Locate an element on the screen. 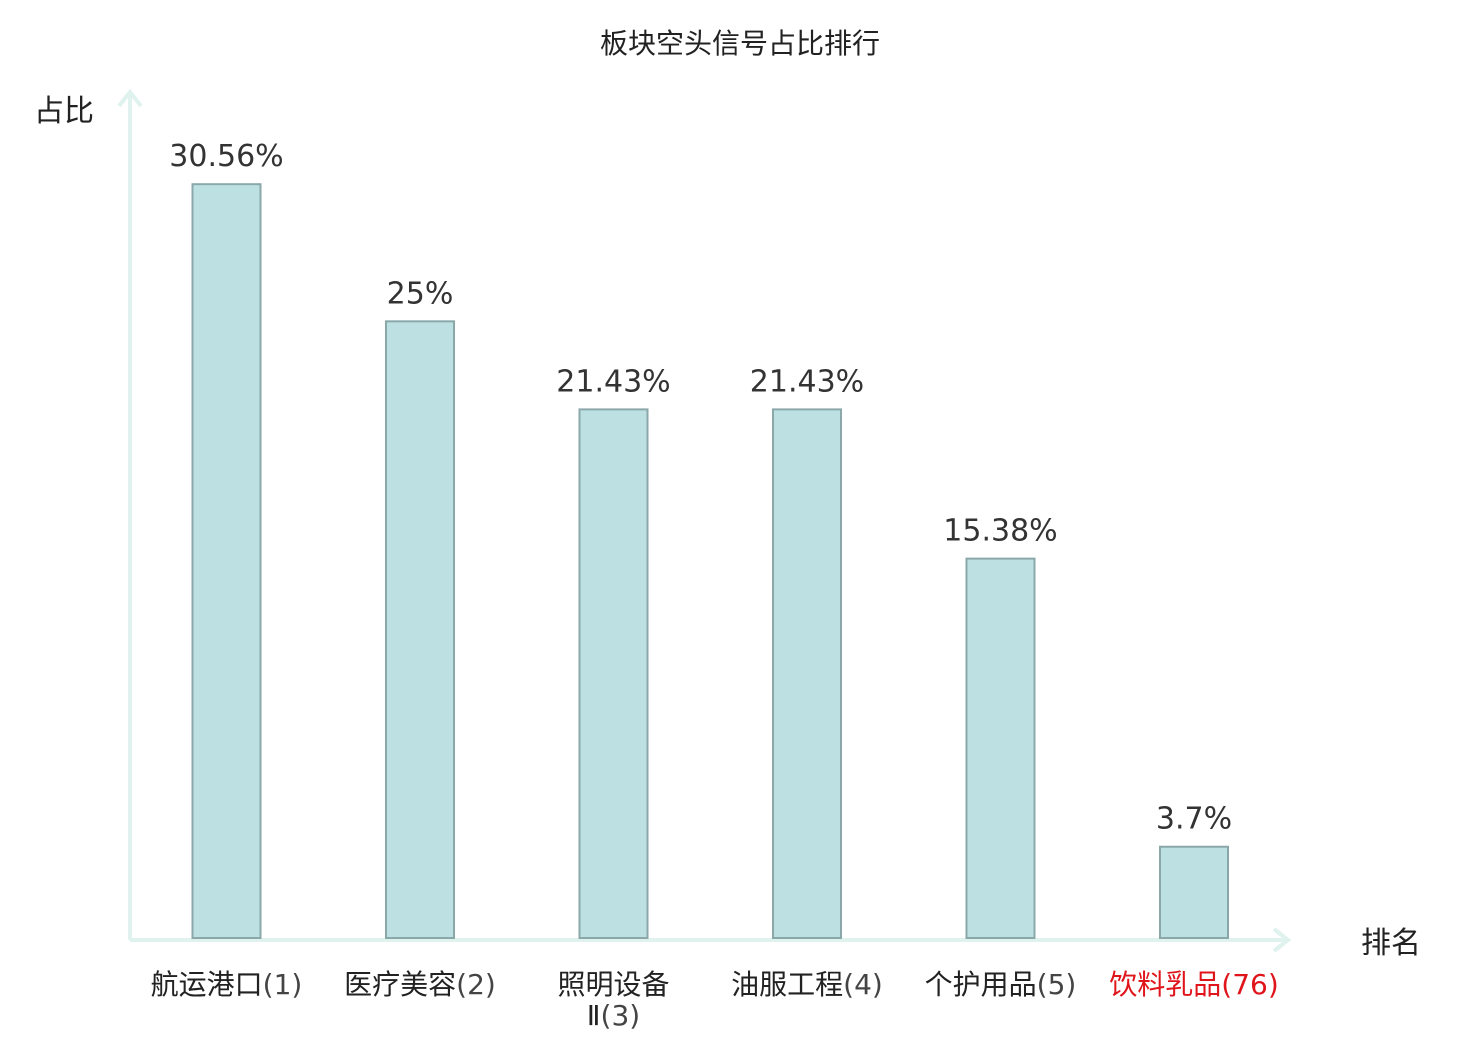  x-tick-label-5: 个护用品(5) is located at coordinates (1001, 984).